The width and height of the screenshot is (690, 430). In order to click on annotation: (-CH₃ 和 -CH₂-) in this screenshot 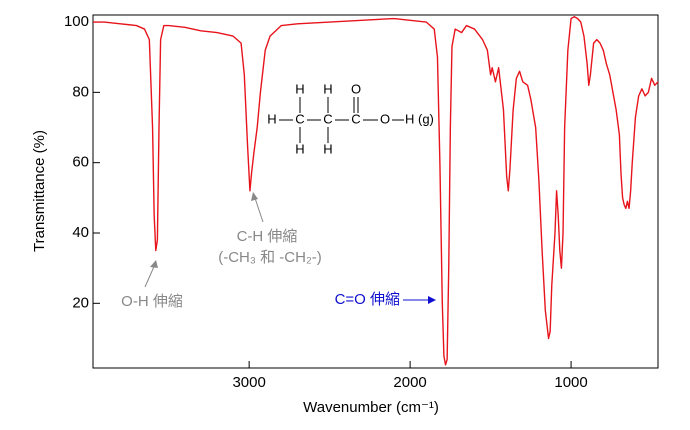, I will do `click(270, 257)`.